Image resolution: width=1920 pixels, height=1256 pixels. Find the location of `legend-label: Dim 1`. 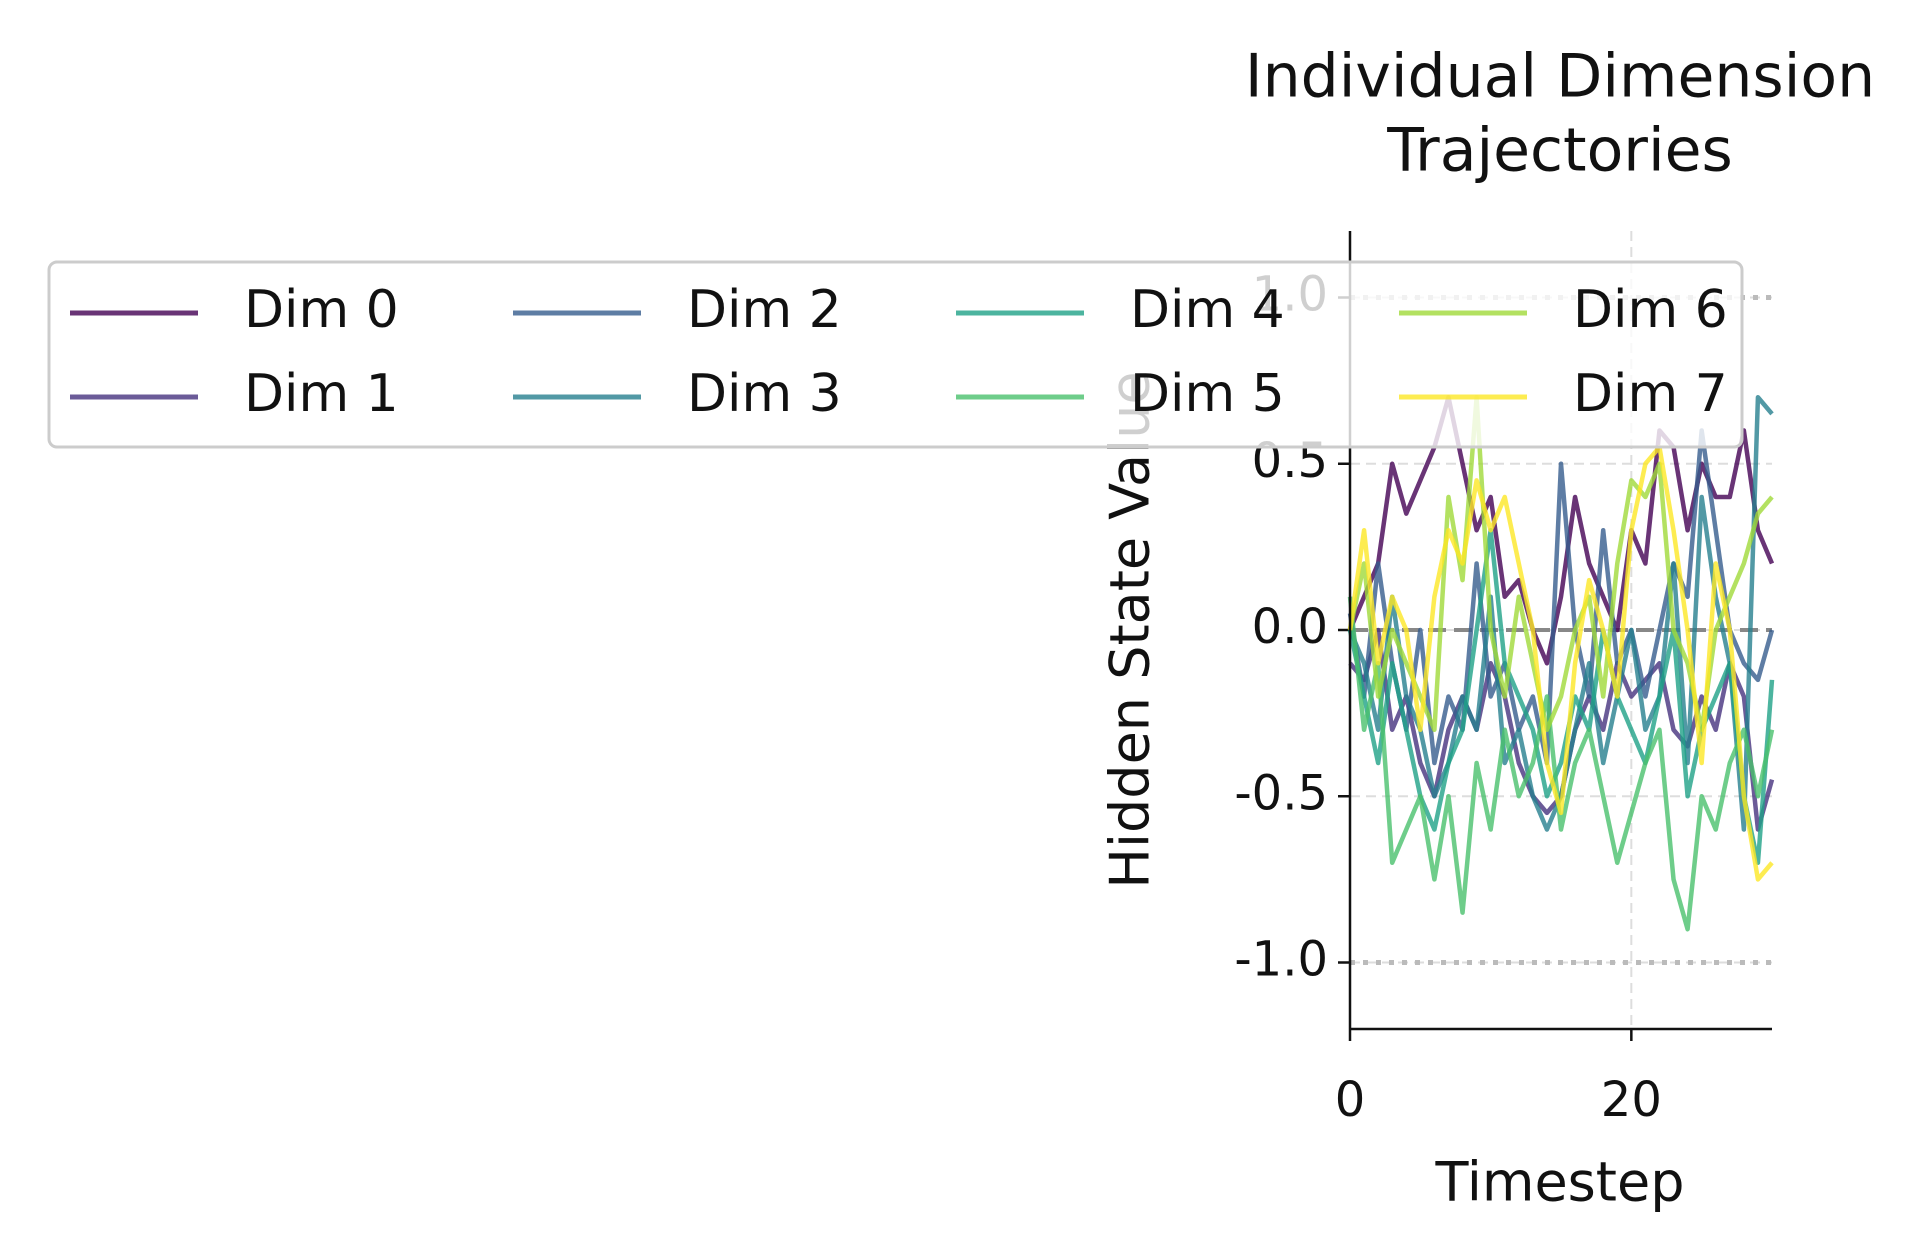

legend-label: Dim 1 is located at coordinates (321, 394).